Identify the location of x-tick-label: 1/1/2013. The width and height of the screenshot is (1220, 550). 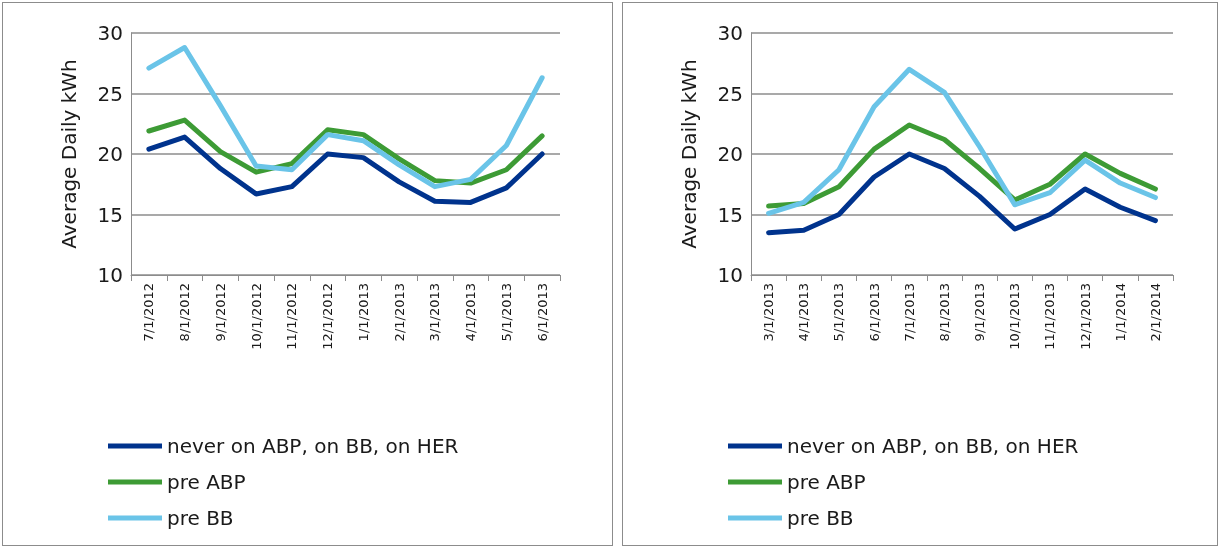
(363, 312).